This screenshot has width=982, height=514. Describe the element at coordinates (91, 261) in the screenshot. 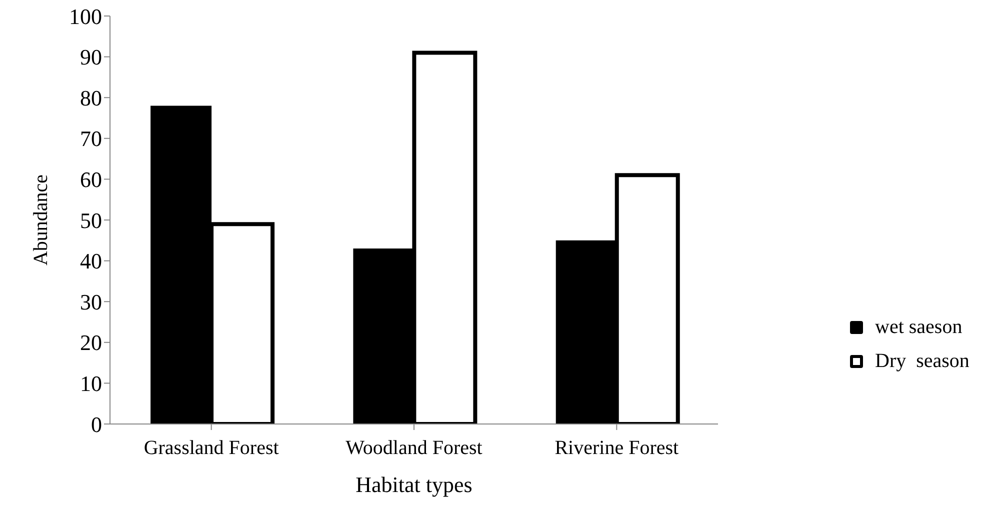

I see `y-tick-label: 40` at that location.